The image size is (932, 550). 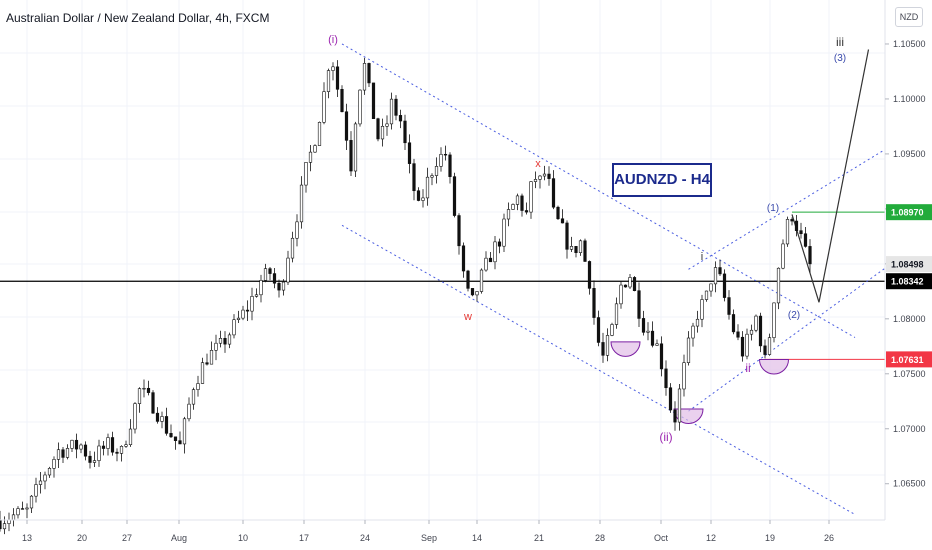 I want to click on wave-label: (2), so click(x=794, y=315).